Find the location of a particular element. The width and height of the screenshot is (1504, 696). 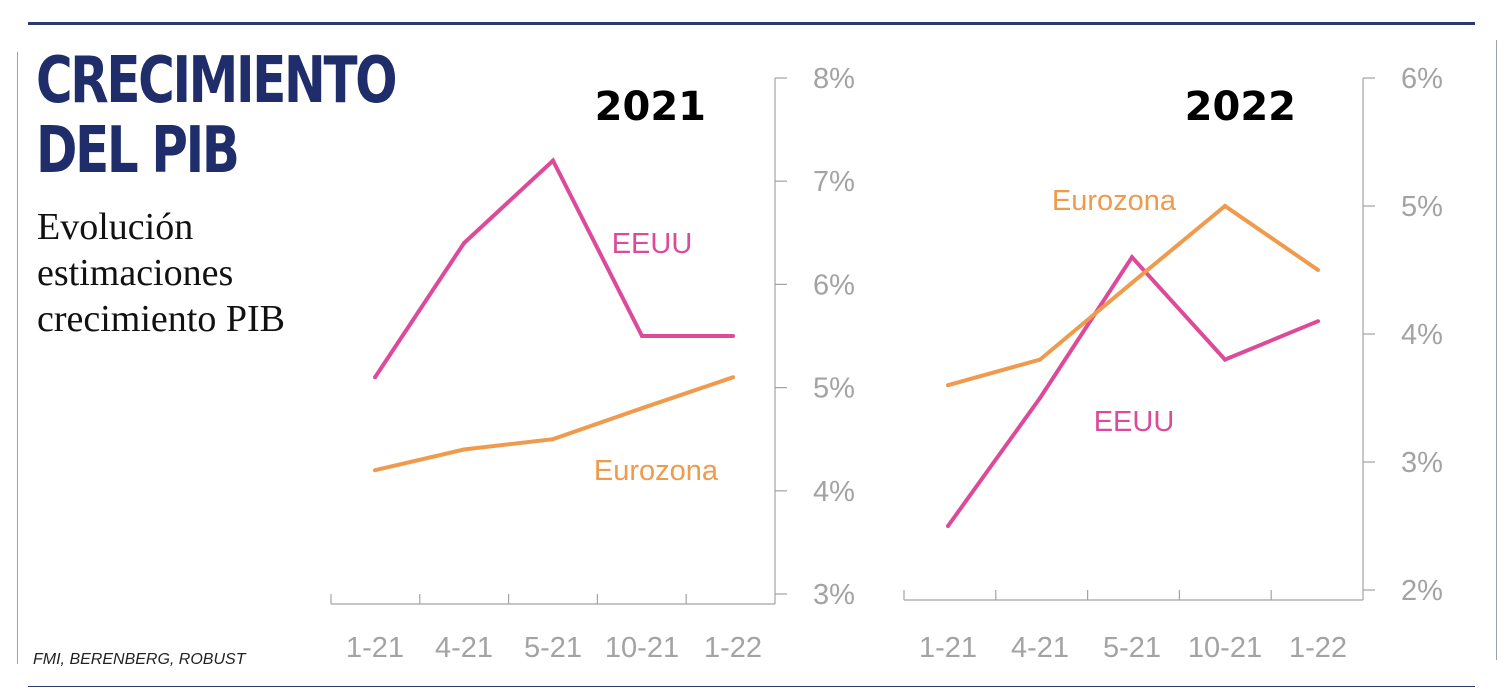

title-line-1: CRECIMIENTO is located at coordinates (217, 81).